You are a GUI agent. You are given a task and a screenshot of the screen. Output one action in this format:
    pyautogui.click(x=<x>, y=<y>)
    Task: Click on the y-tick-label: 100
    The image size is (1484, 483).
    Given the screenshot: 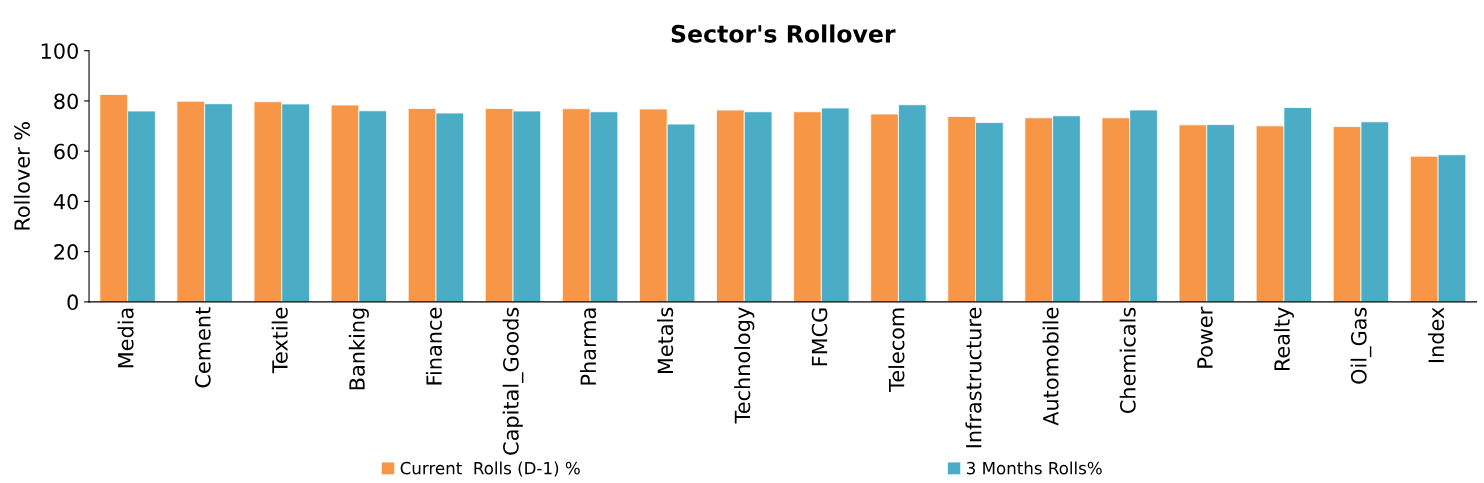 What is the action you would take?
    pyautogui.click(x=59, y=51)
    